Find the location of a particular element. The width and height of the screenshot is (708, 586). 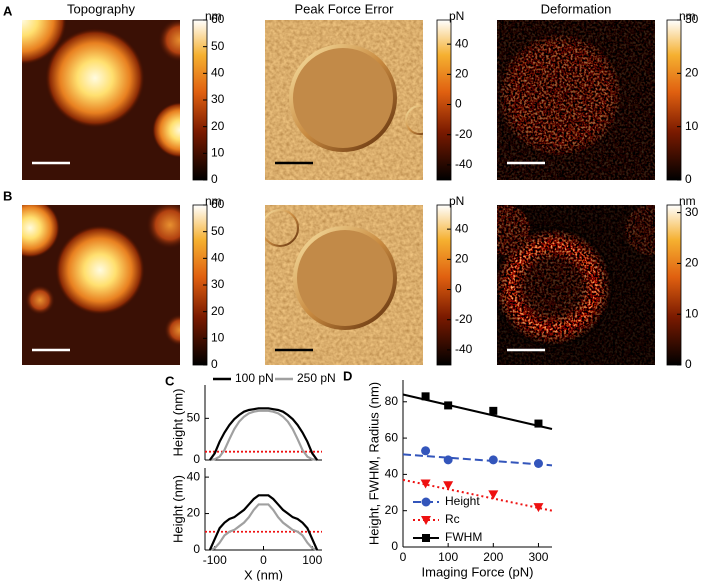

y-tick-label: 50 is located at coordinates (194, 418).